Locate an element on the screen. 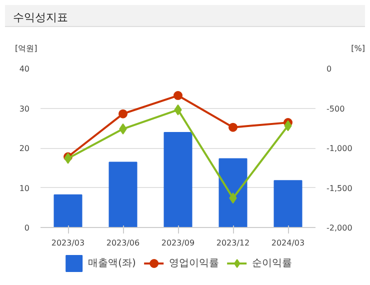 The image size is (370, 285). x-tick-label: 2023/12 is located at coordinates (233, 243).